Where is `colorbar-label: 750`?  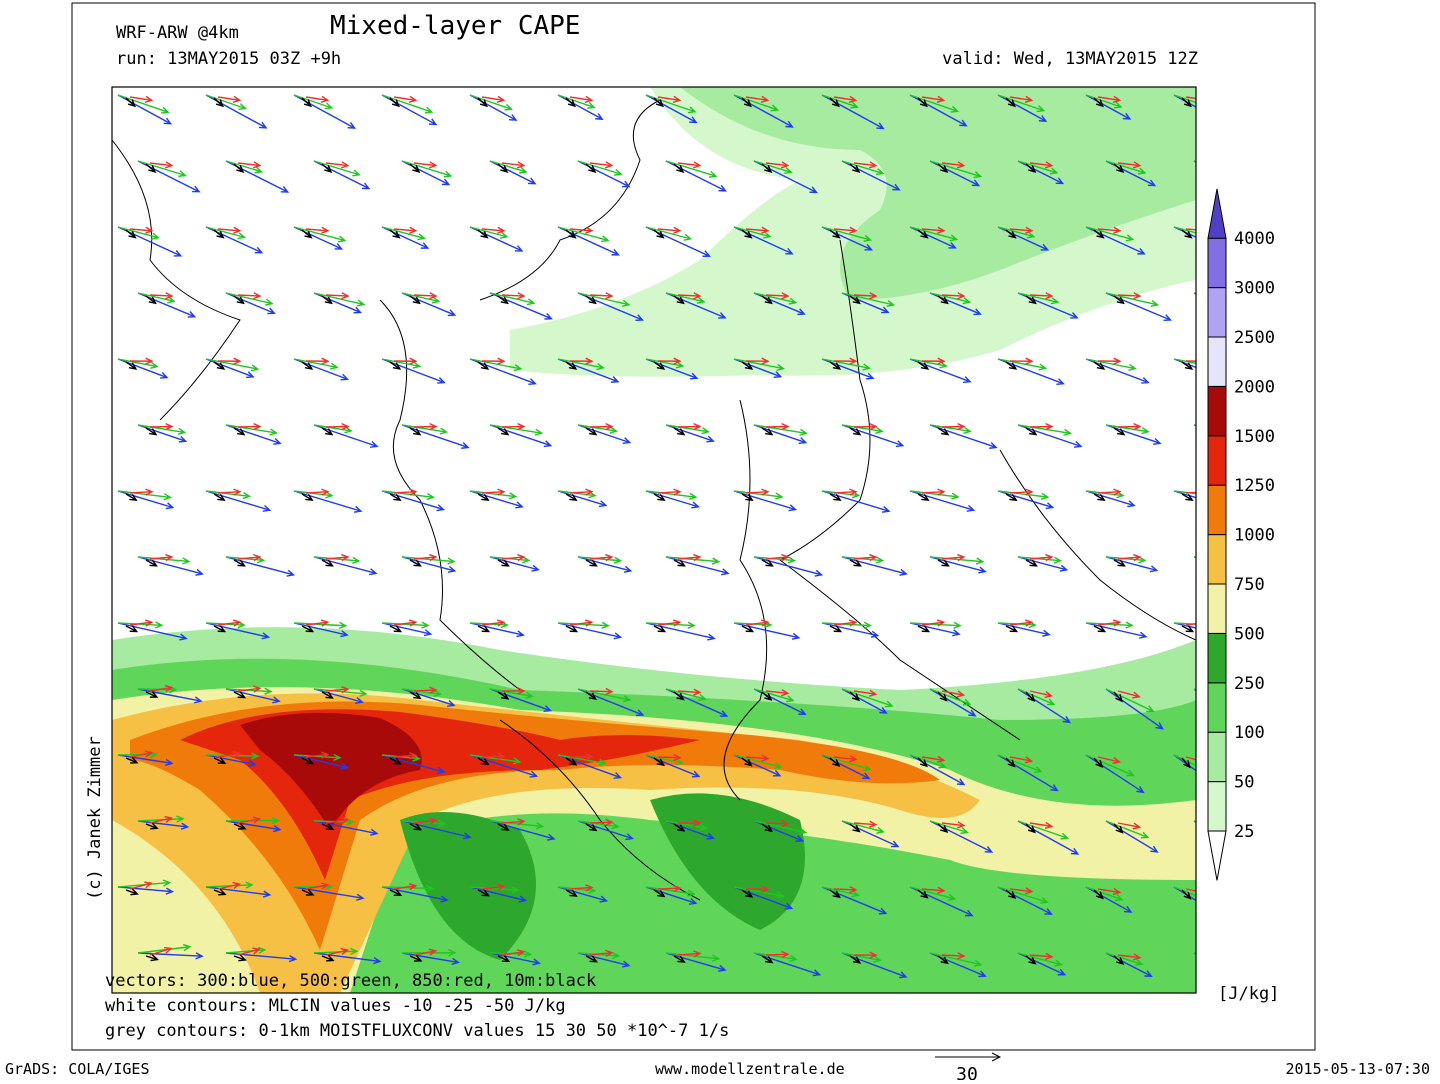 colorbar-label: 750 is located at coordinates (1249, 585).